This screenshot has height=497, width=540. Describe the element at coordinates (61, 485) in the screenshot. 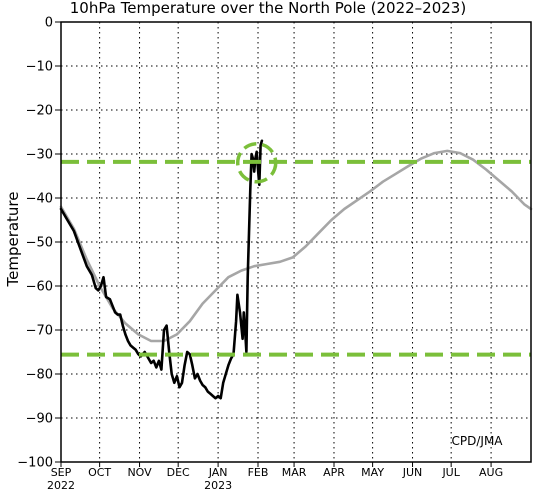

I see `x-tick-year-label: 2022` at that location.